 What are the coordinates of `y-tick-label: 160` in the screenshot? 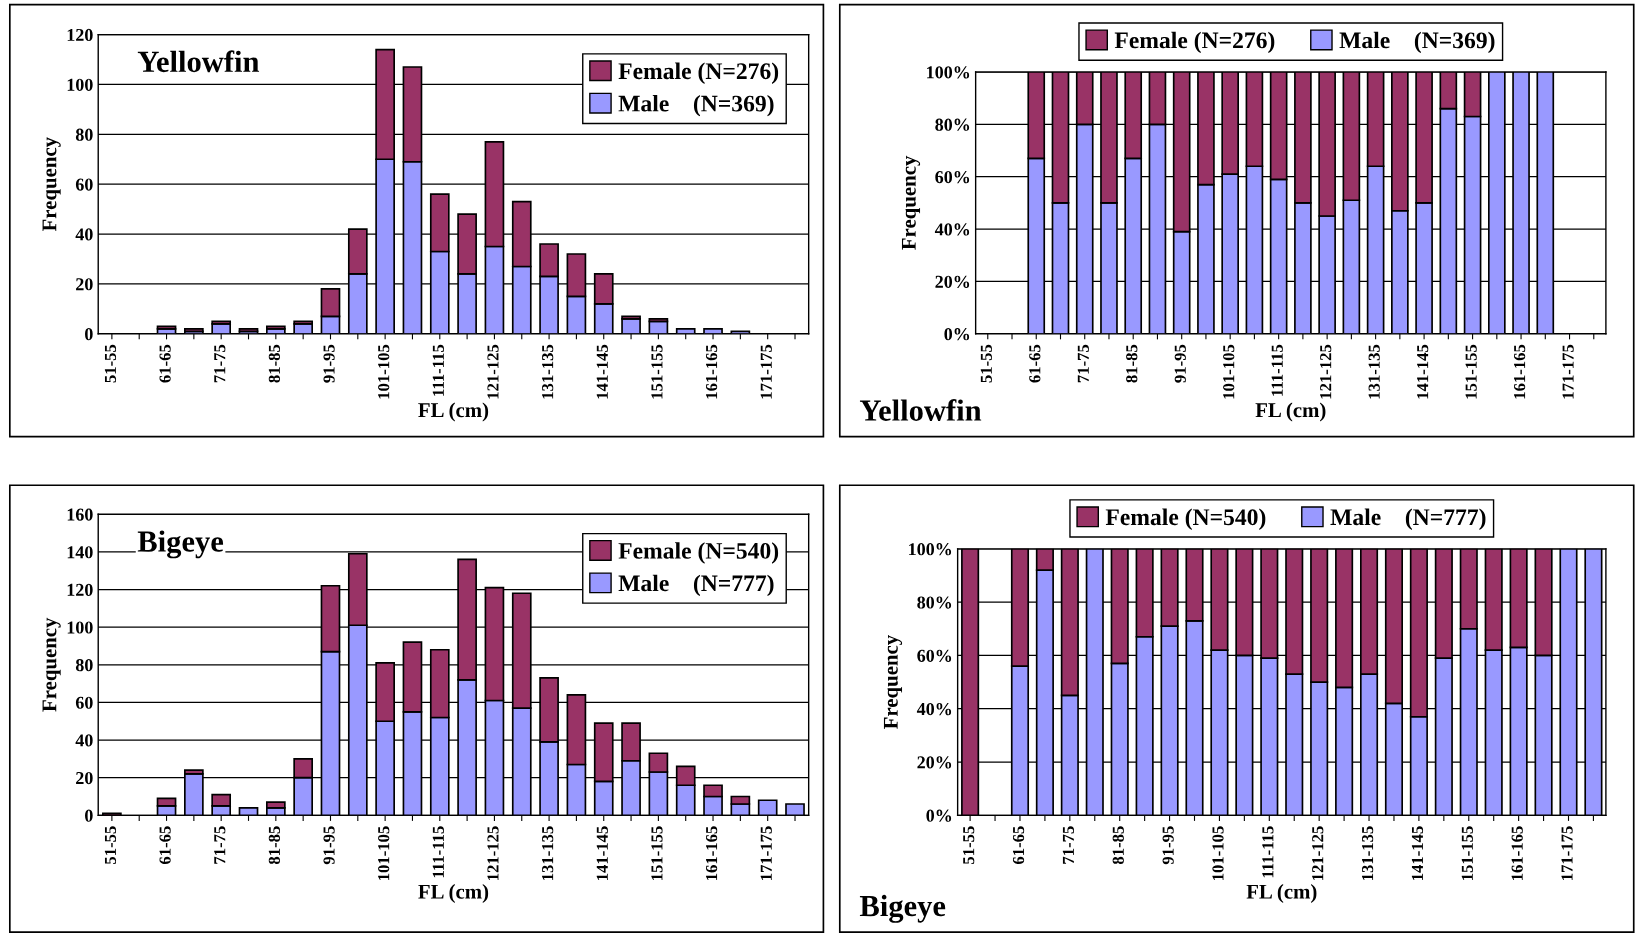 It's located at (80, 514).